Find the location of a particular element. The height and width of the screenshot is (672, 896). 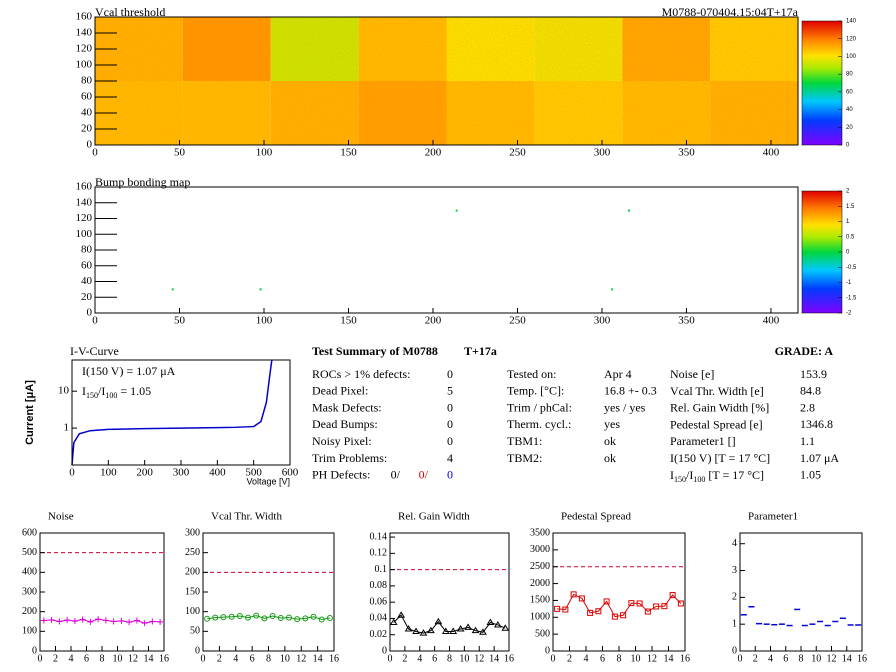

condition-label: TBM2: is located at coordinates (524, 458).